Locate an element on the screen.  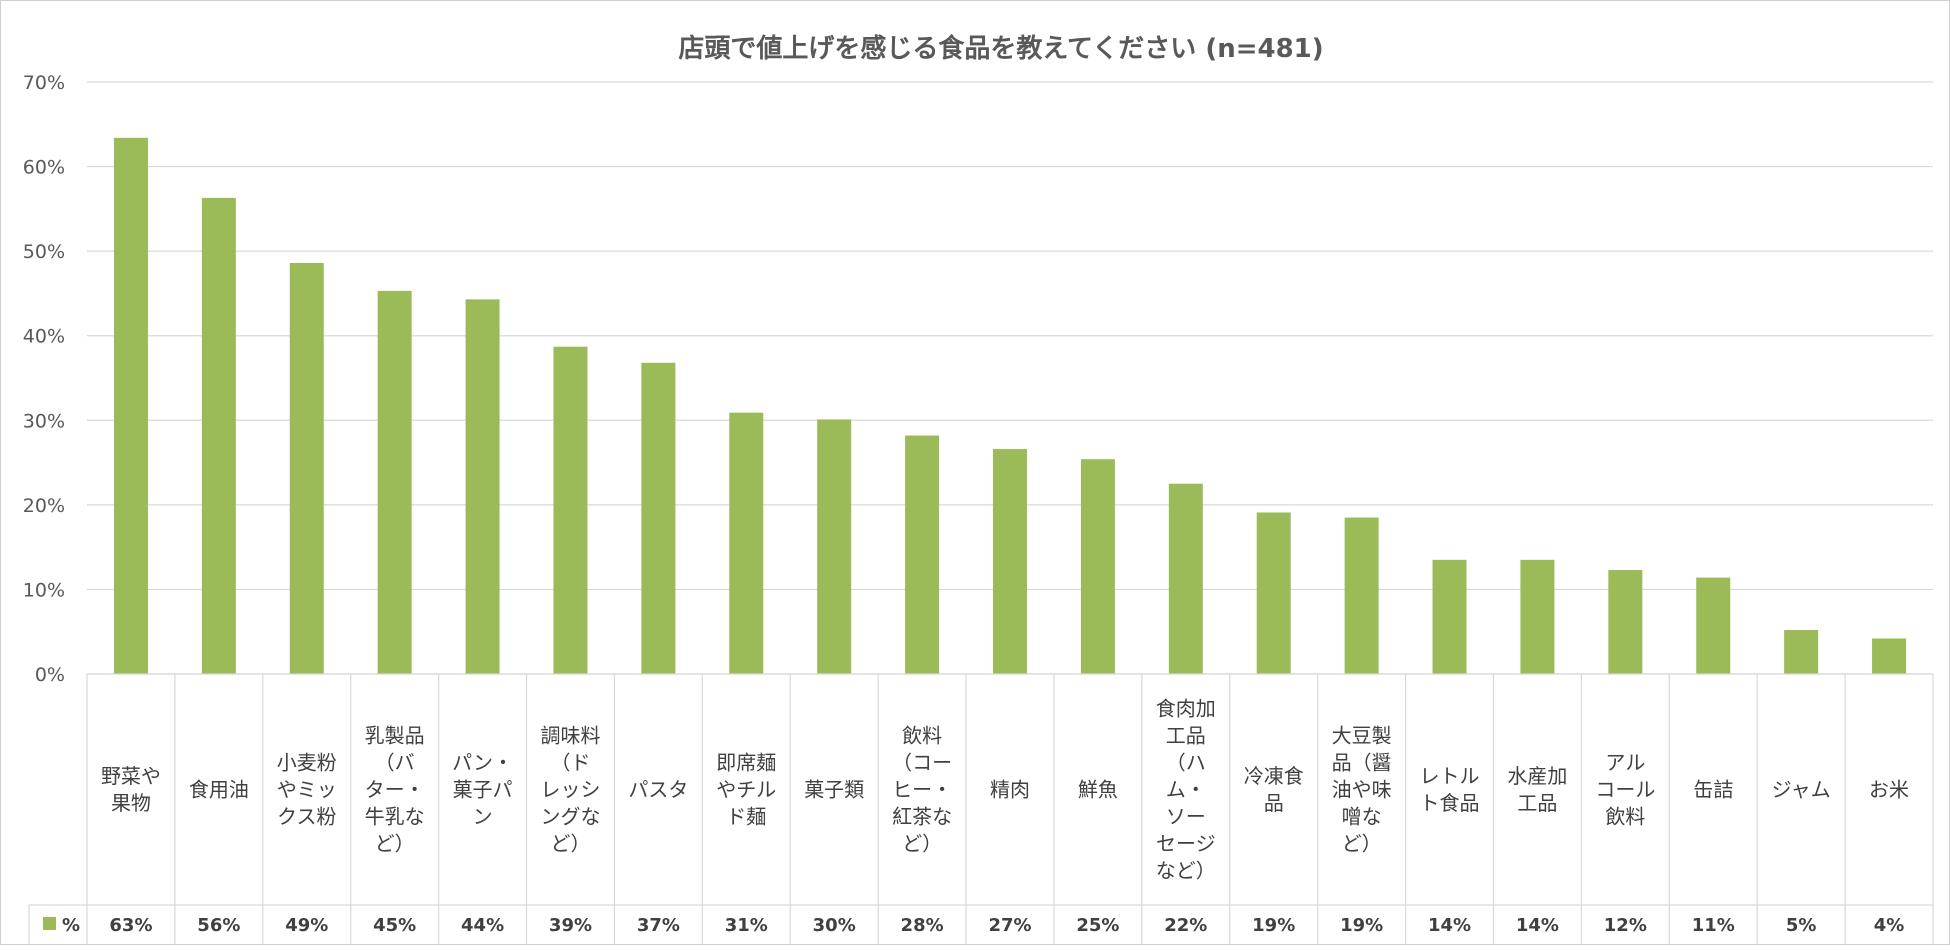
category-label-line: 品 is located at coordinates (1274, 803).